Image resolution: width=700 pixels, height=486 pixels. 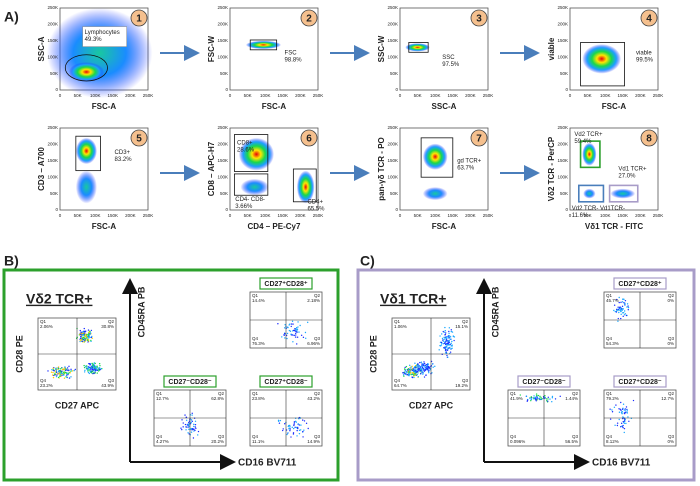 What do you see at coordinates (217, 441) in the screenshot?
I see `quadrant-value: 20.2%` at bounding box center [217, 441].